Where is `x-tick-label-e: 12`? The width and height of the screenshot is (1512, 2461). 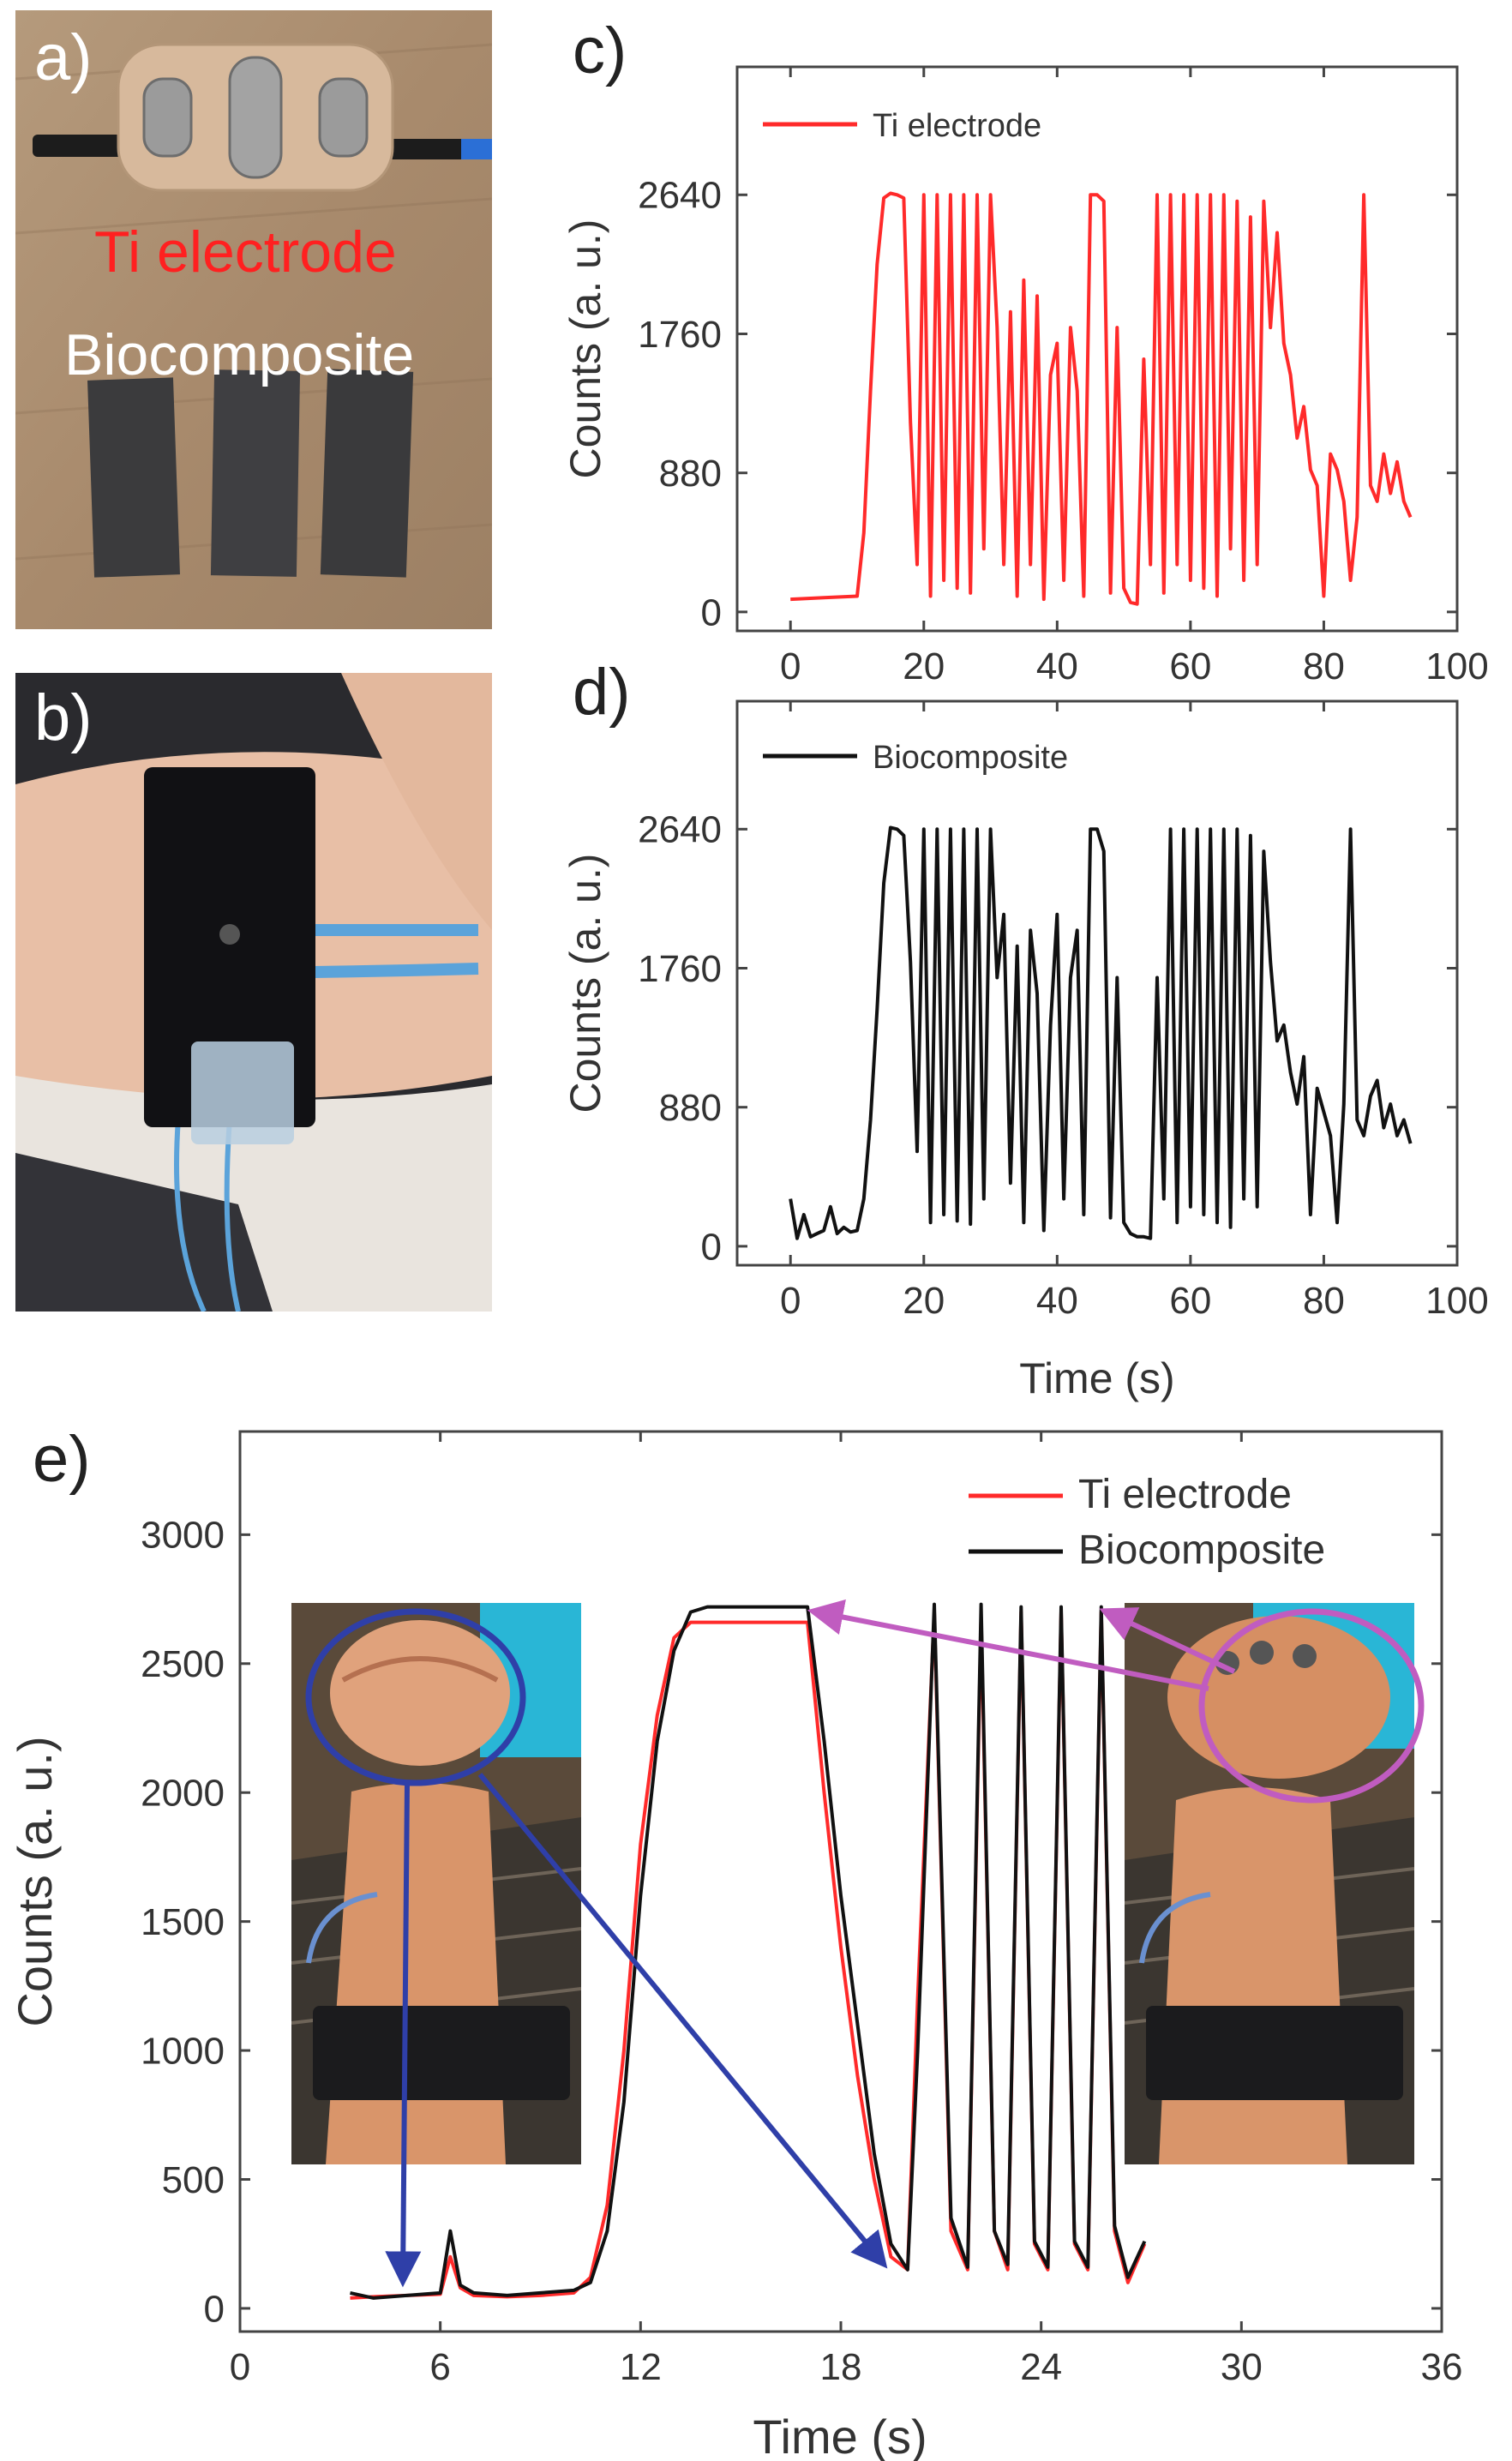
x-tick-label-e: 12 is located at coordinates (641, 2367).